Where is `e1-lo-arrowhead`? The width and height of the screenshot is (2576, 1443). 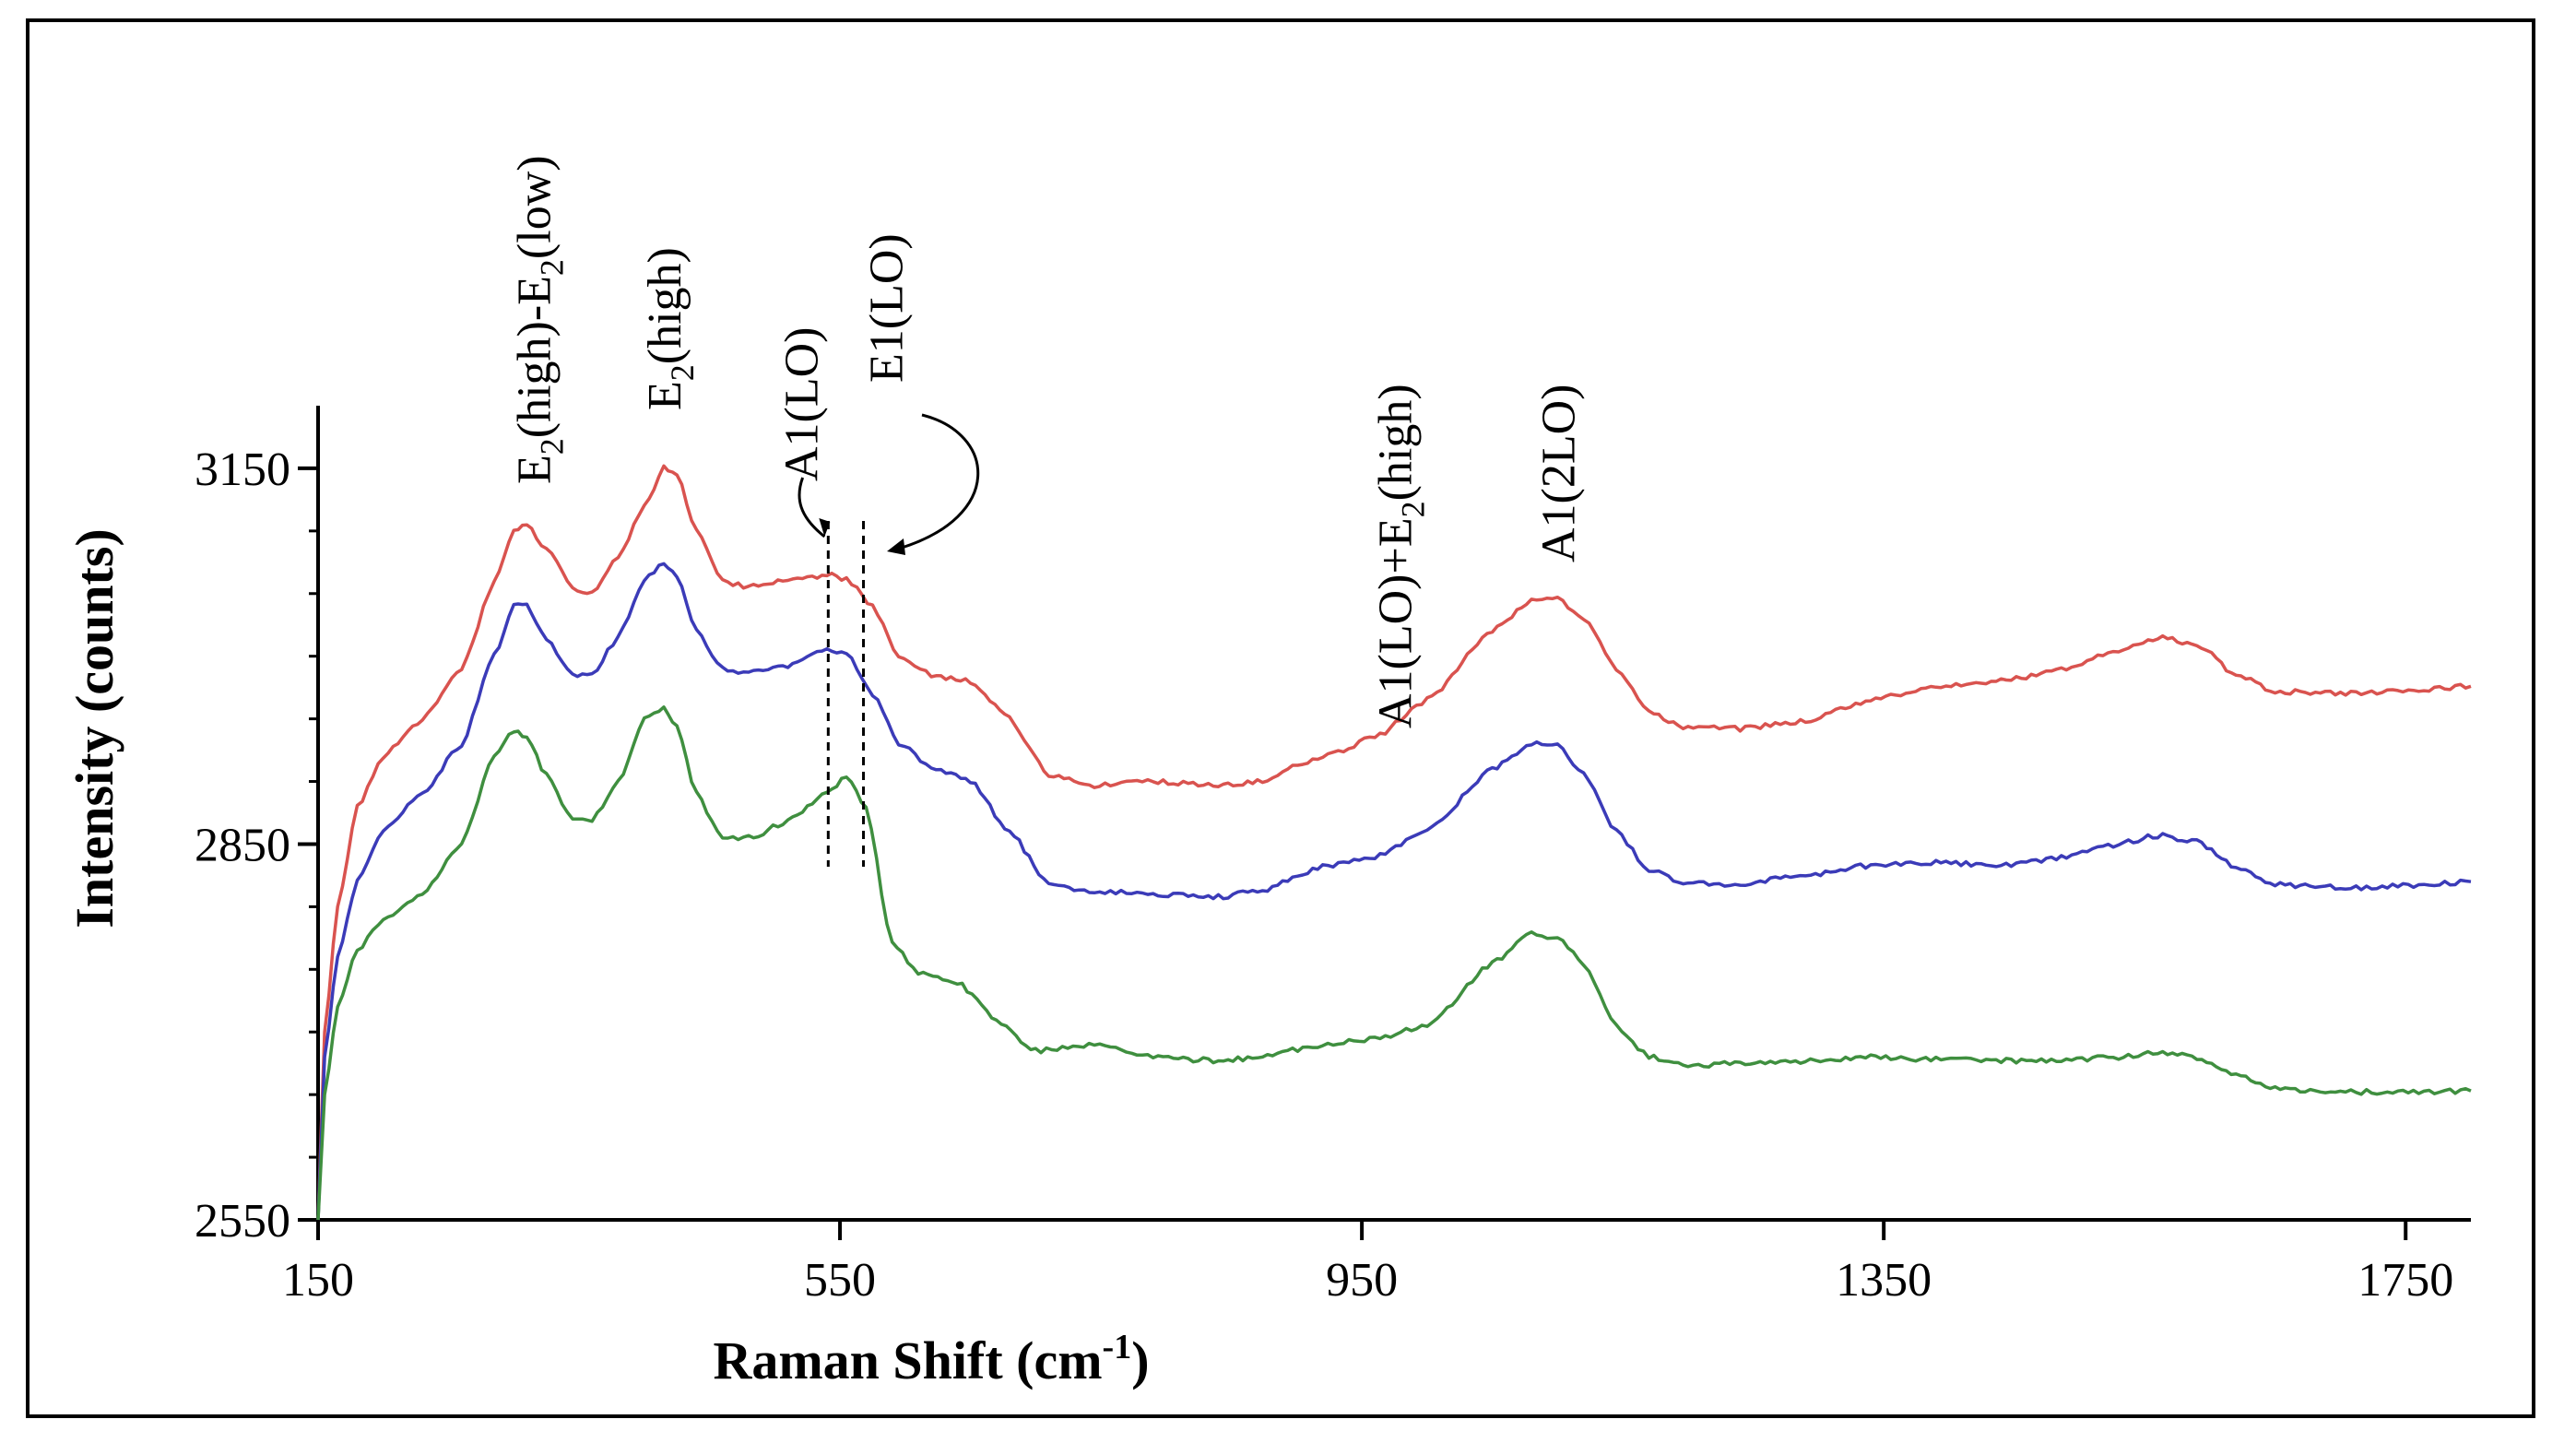
e1-lo-arrowhead is located at coordinates (896, 546).